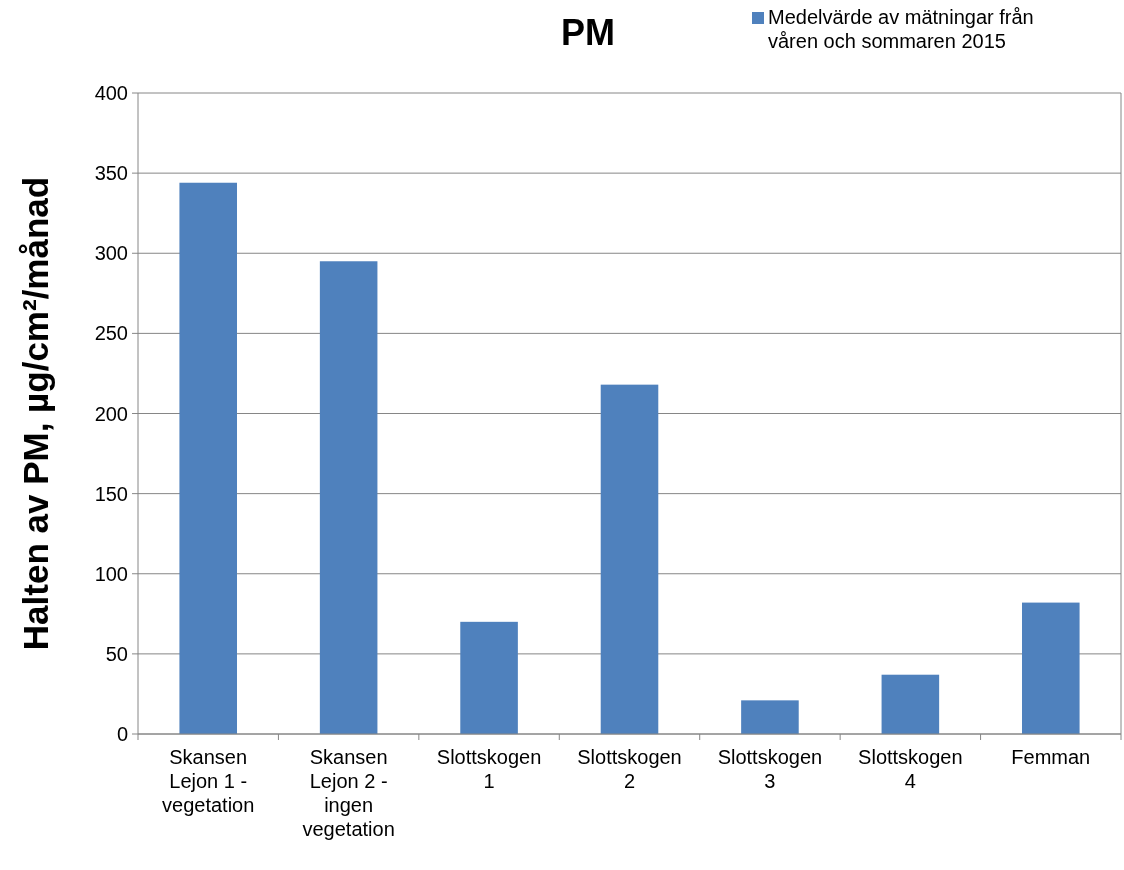 This screenshot has width=1124, height=870. I want to click on x-tick-label: Slottskogen 3, so click(770, 769).